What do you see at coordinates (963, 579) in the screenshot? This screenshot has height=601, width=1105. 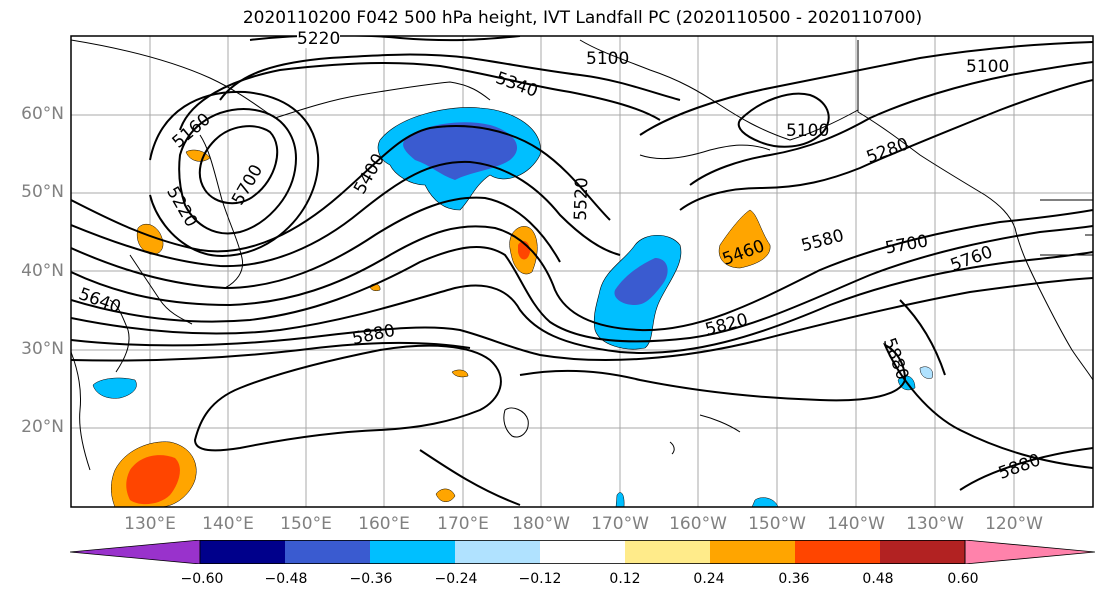 I see `colorbar-tick: 0.60` at bounding box center [963, 579].